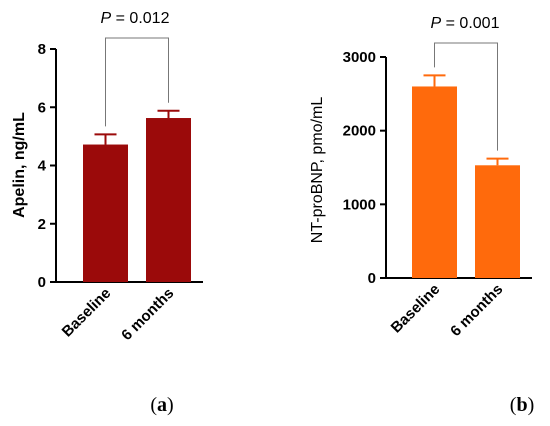  What do you see at coordinates (416, 309) in the screenshot?
I see `panel-b-category-label: Baseline` at bounding box center [416, 309].